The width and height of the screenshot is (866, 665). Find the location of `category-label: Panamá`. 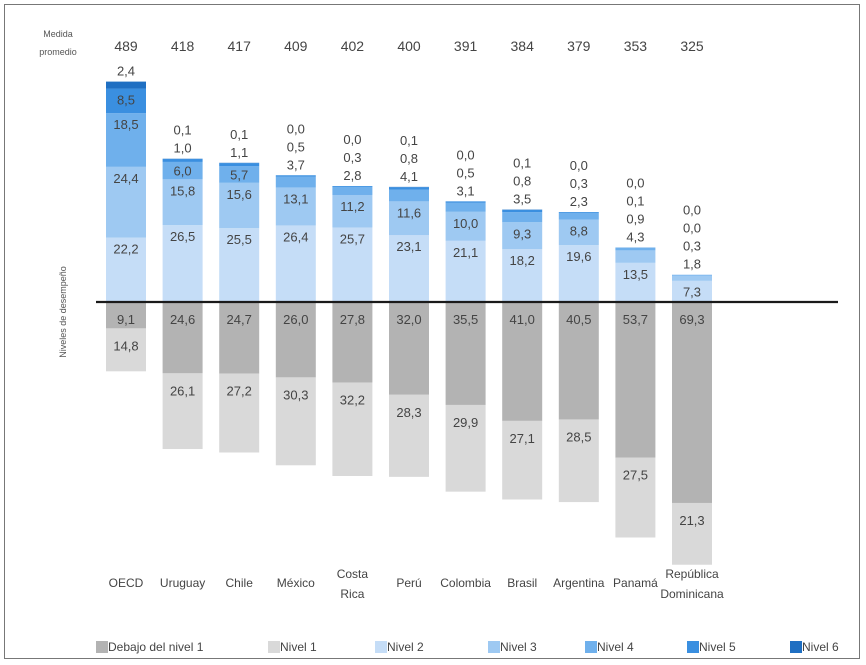

category-label: Panamá is located at coordinates (635, 583).